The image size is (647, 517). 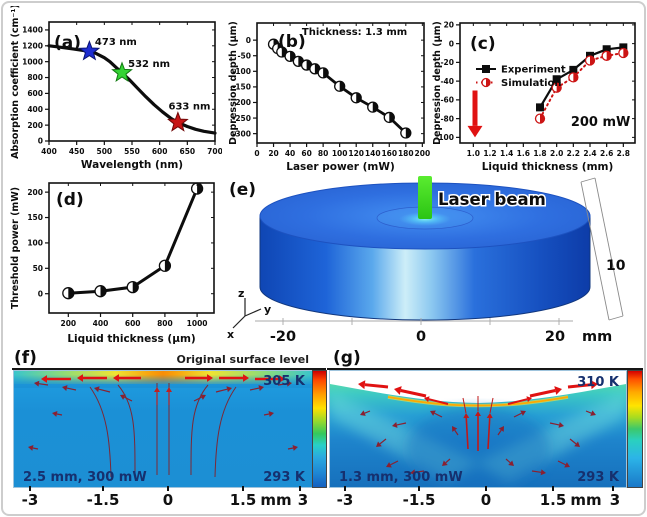 What do you see at coordinates (478, 433) in the screenshot?
I see `flow-field-g` at bounding box center [478, 433].